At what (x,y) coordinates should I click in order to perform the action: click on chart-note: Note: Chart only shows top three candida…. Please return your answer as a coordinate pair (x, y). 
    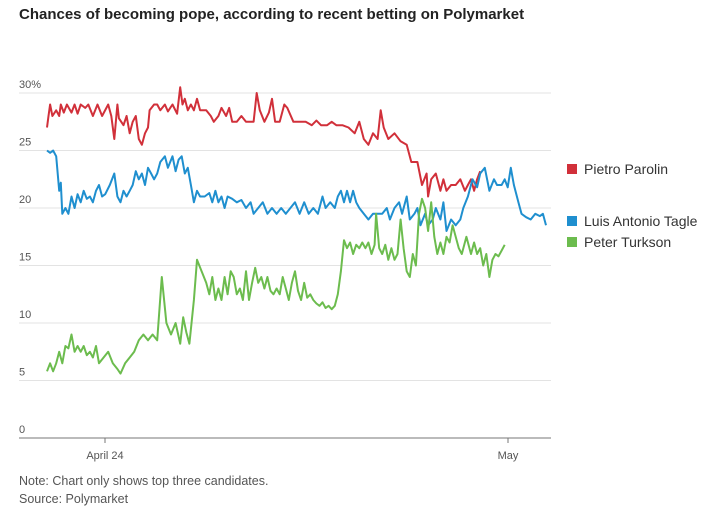
    Looking at the image, I should click on (144, 481).